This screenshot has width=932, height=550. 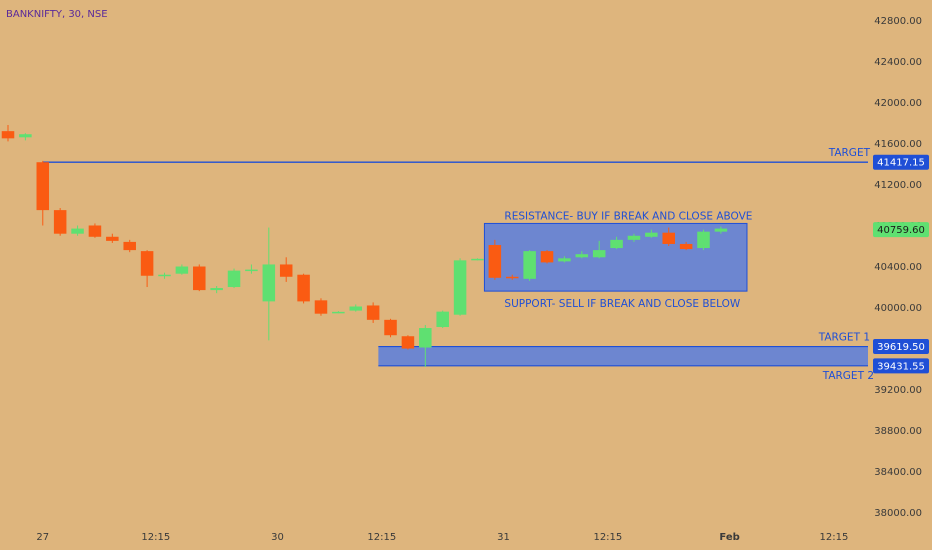 I want to click on x-tick-label: Feb, so click(x=729, y=537).